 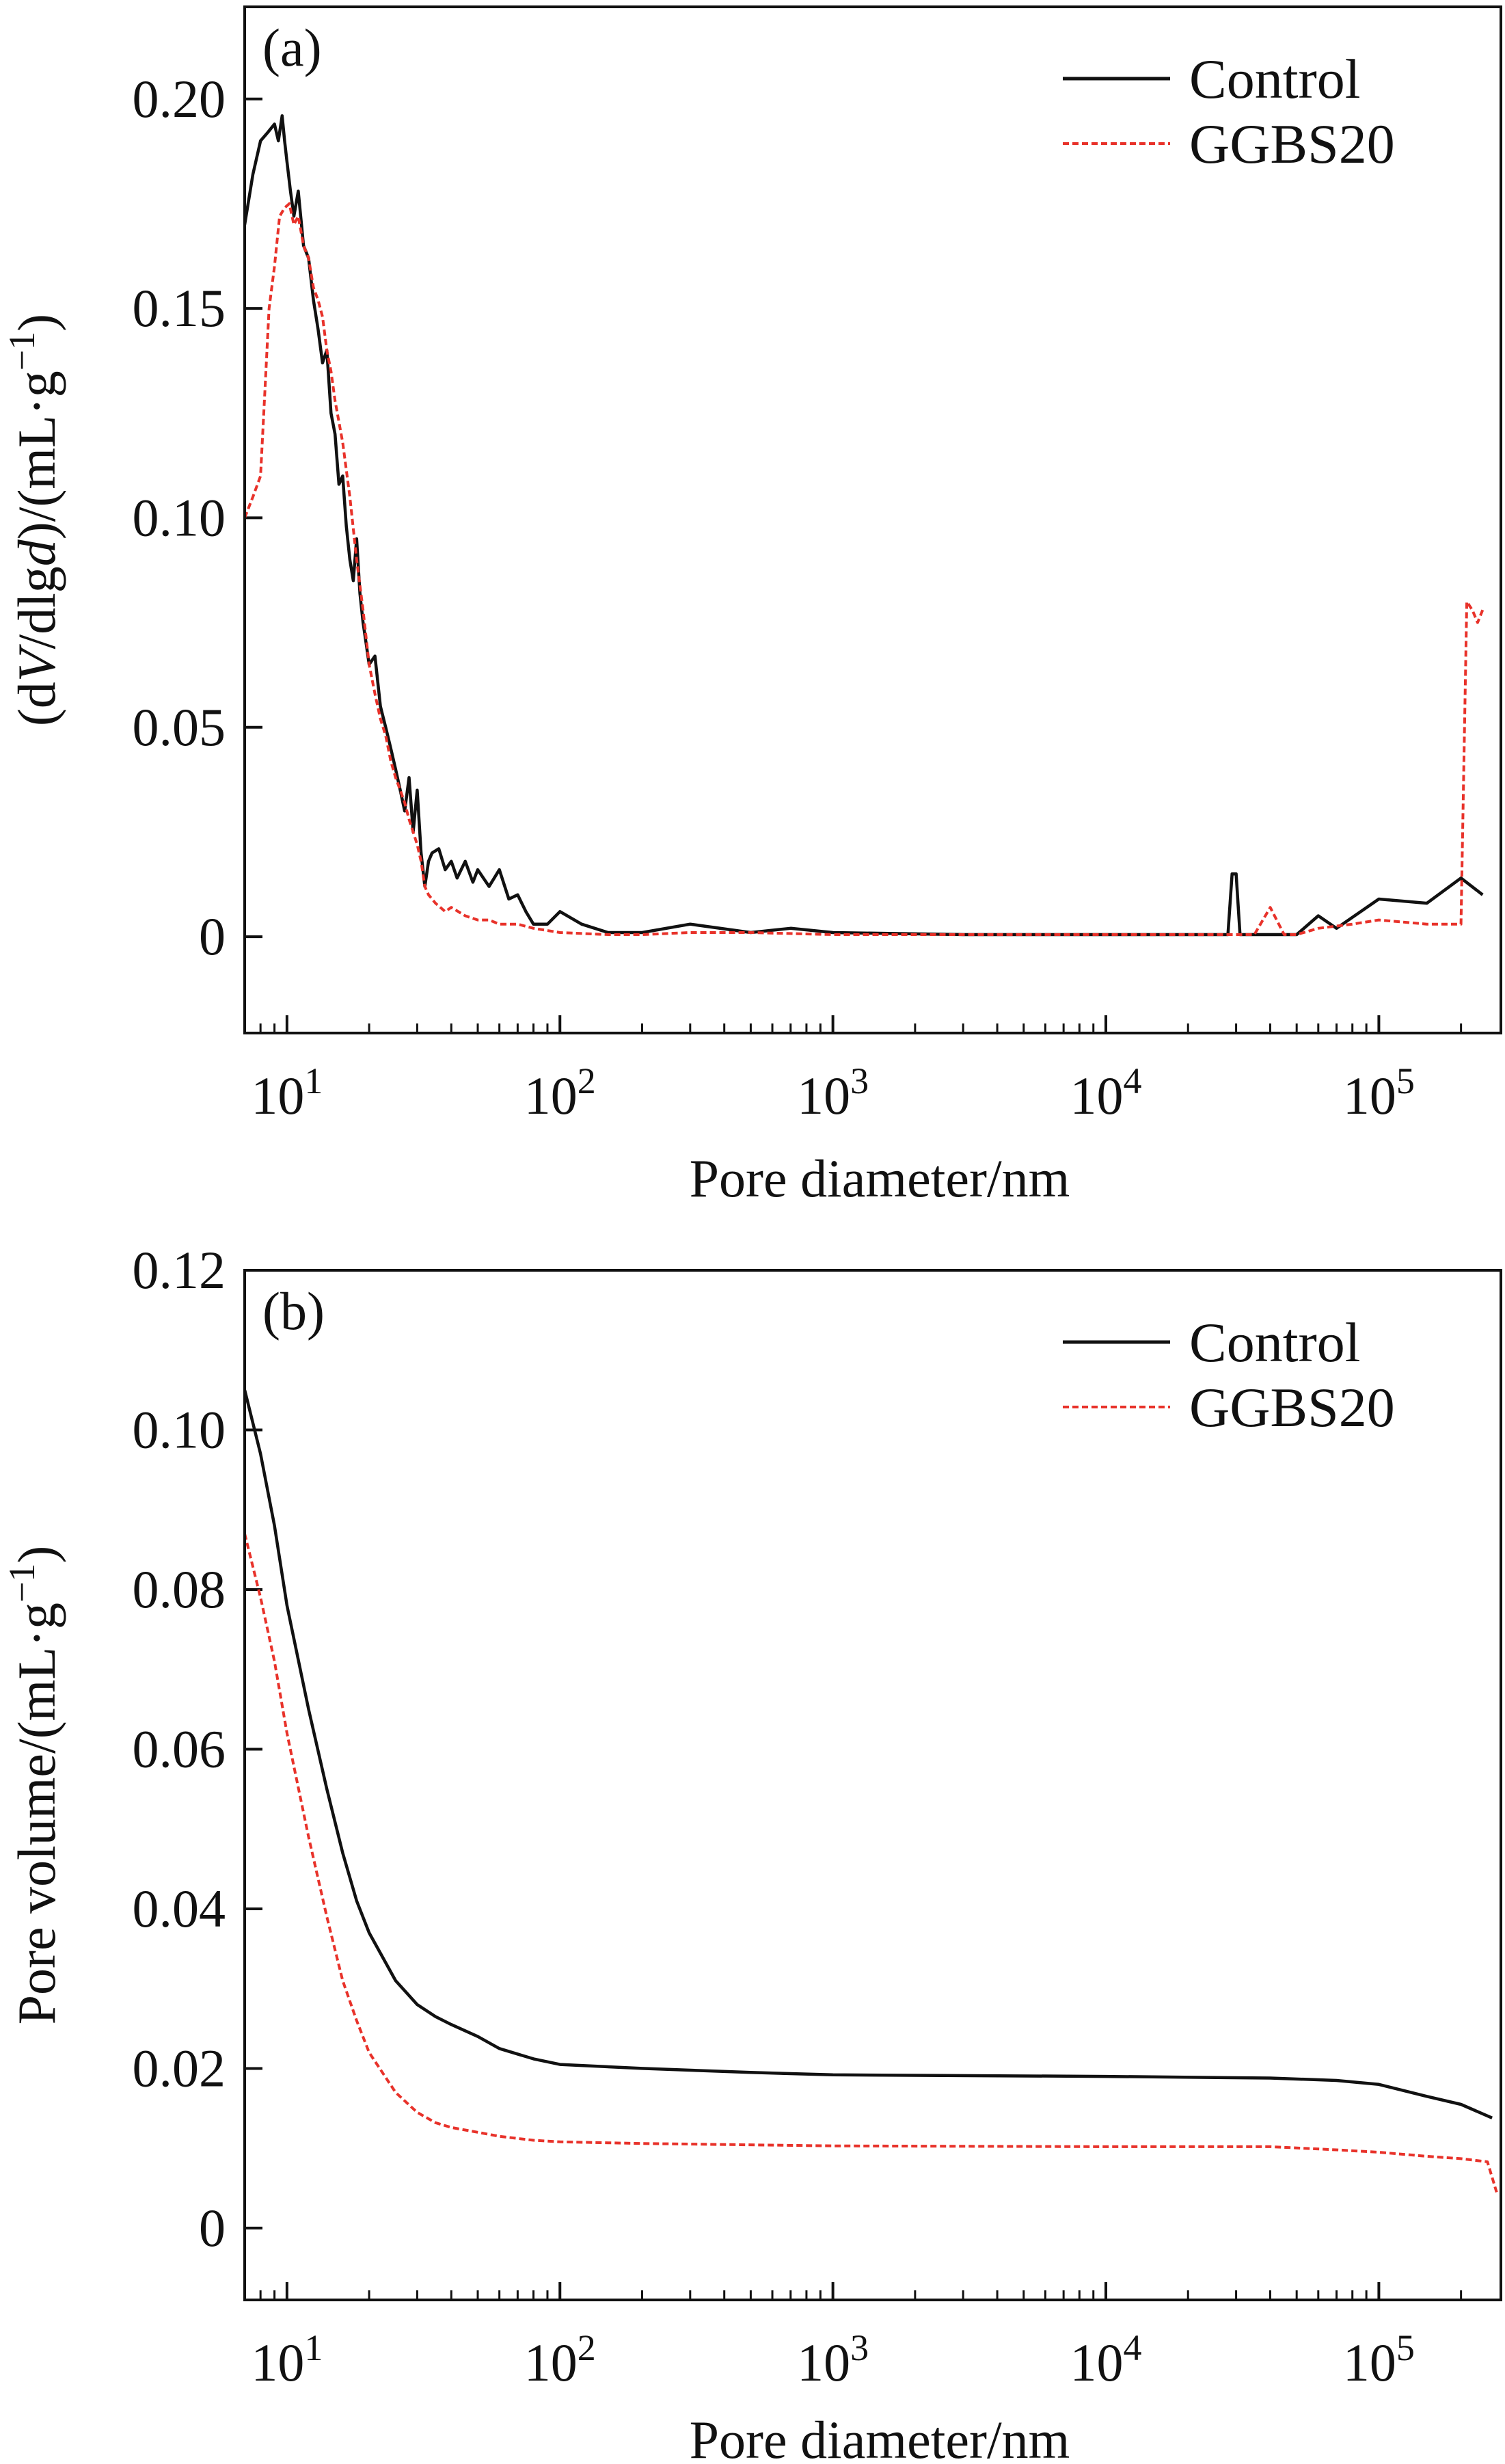 What do you see at coordinates (292, 47) in the screenshot?
I see `panel-a-panel-label: (a)` at bounding box center [292, 47].